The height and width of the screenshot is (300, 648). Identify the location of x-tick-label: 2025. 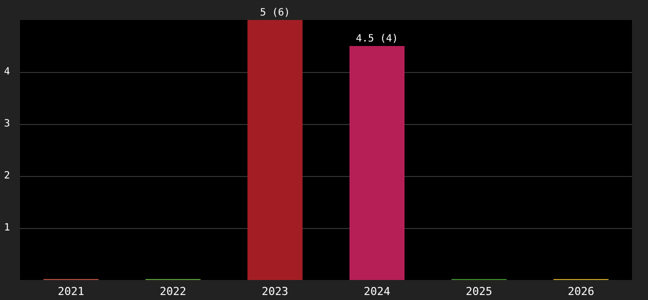
(479, 291).